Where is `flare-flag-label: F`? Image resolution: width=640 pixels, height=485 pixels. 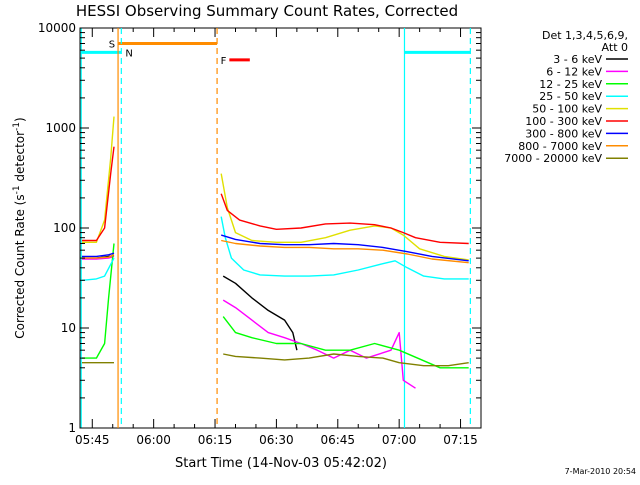 flare-flag-label: F is located at coordinates (224, 61).